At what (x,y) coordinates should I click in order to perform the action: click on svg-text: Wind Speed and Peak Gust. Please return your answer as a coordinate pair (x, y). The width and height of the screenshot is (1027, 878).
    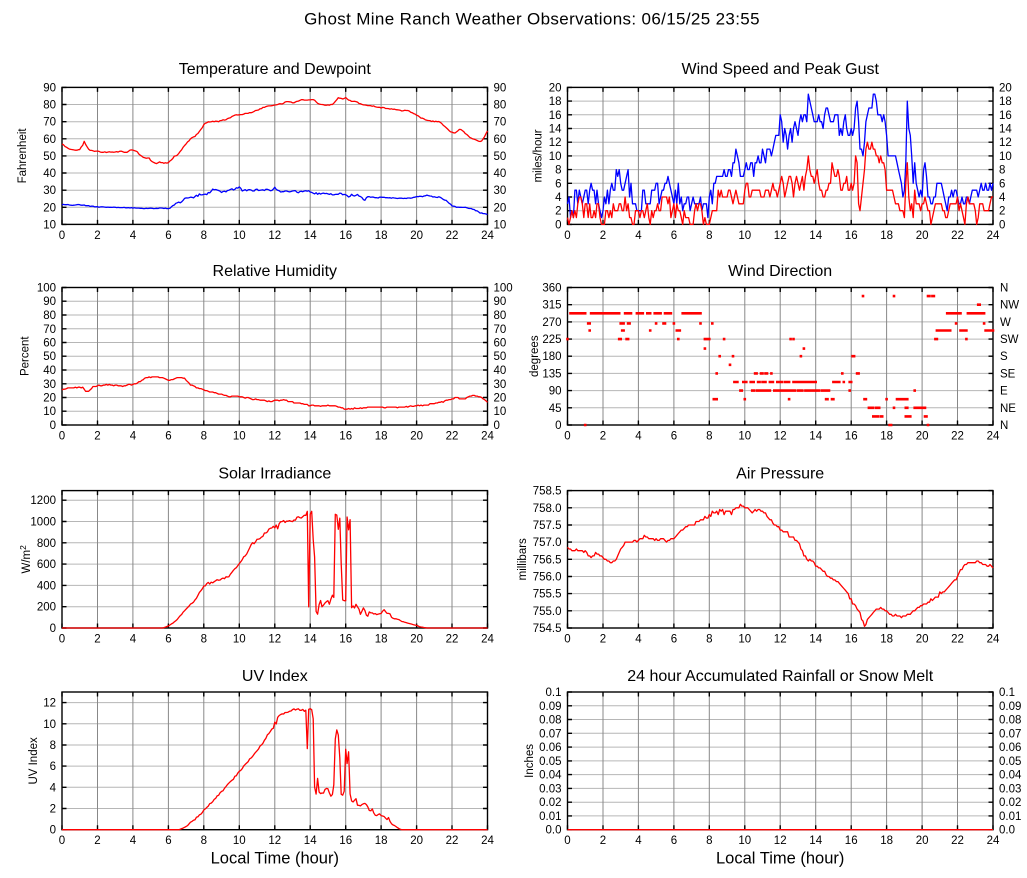
    Looking at the image, I should click on (780, 69).